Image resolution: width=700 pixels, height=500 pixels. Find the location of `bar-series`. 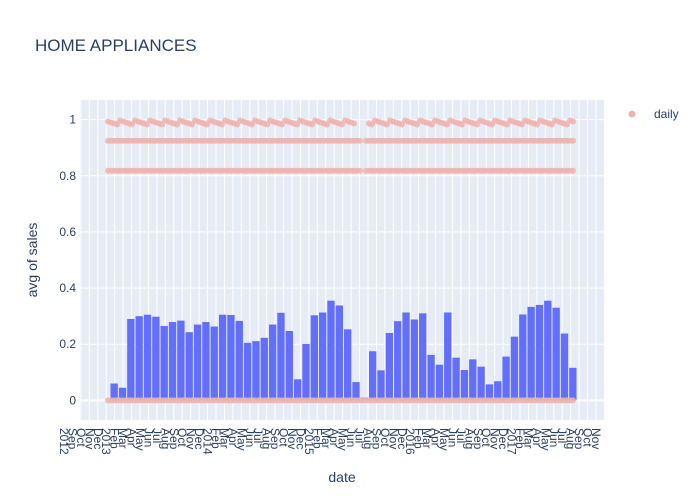

bar-series is located at coordinates (343, 350).